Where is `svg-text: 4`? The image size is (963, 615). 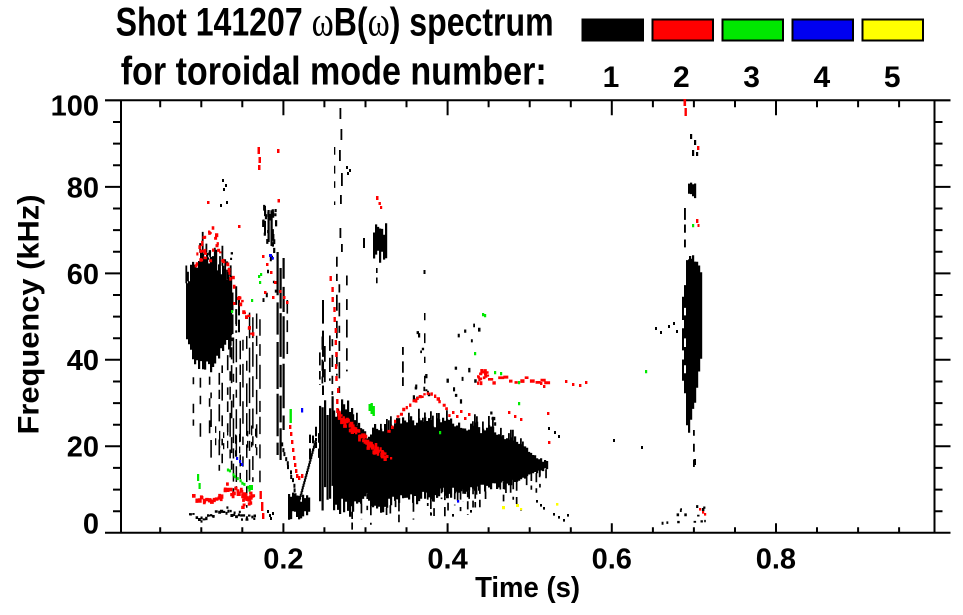
svg-text: 4 is located at coordinates (822, 77).